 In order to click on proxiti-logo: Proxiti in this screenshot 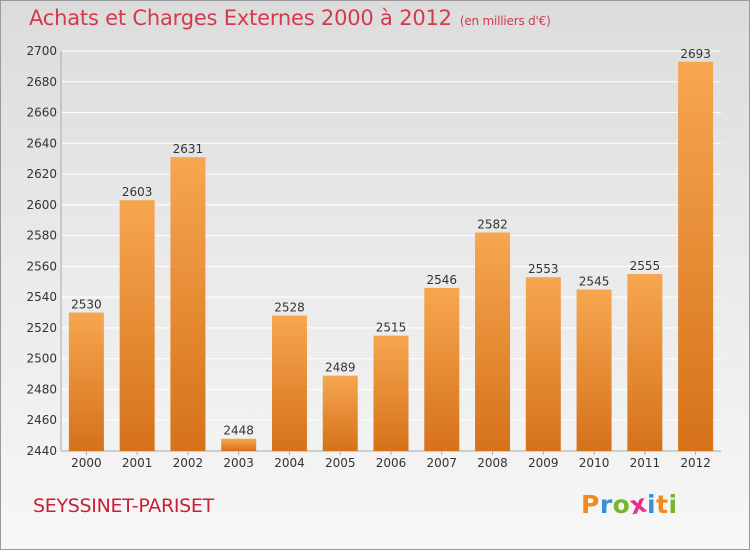, I will do `click(629, 505)`.